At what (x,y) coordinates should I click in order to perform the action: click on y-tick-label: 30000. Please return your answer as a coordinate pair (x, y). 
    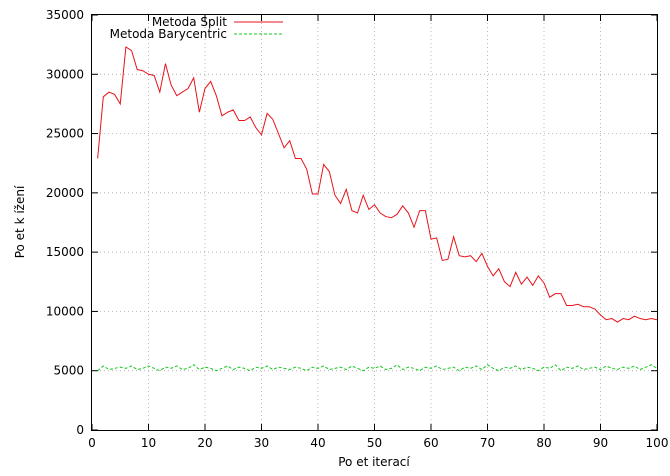
    Looking at the image, I should click on (65, 74).